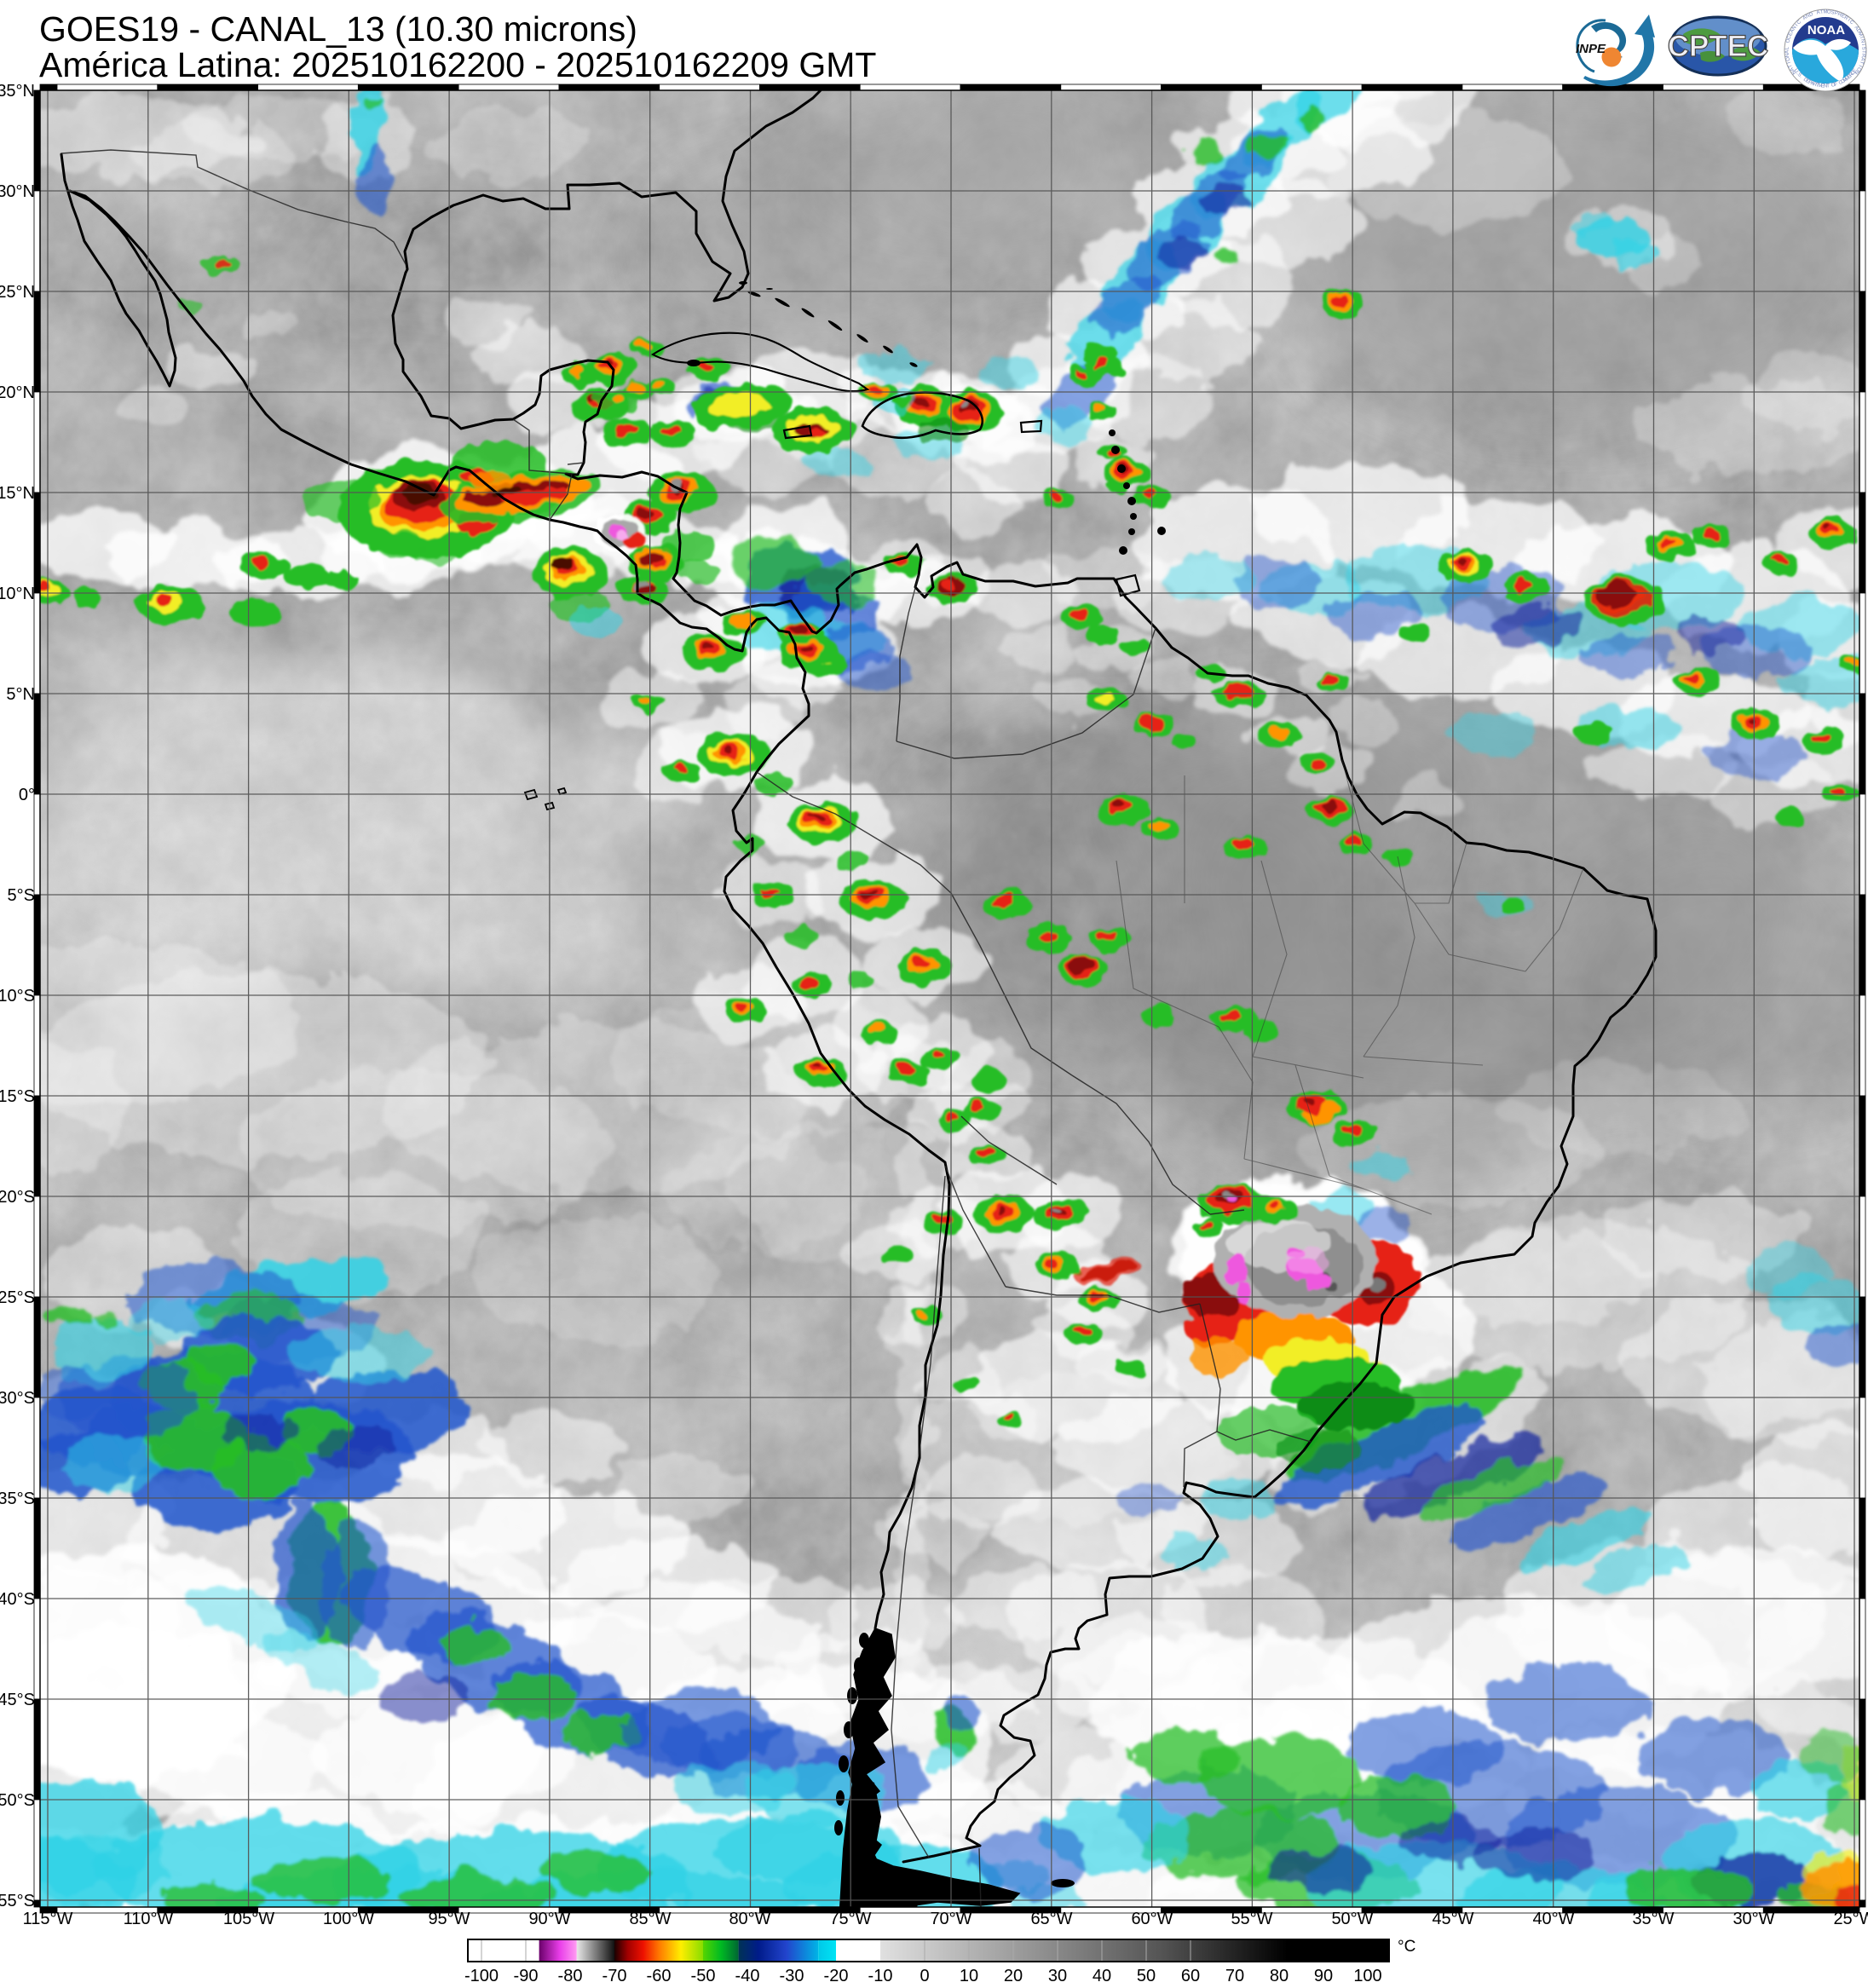 This screenshot has height=1988, width=1868. I want to click on svg-text: 10°N, so click(17, 594).